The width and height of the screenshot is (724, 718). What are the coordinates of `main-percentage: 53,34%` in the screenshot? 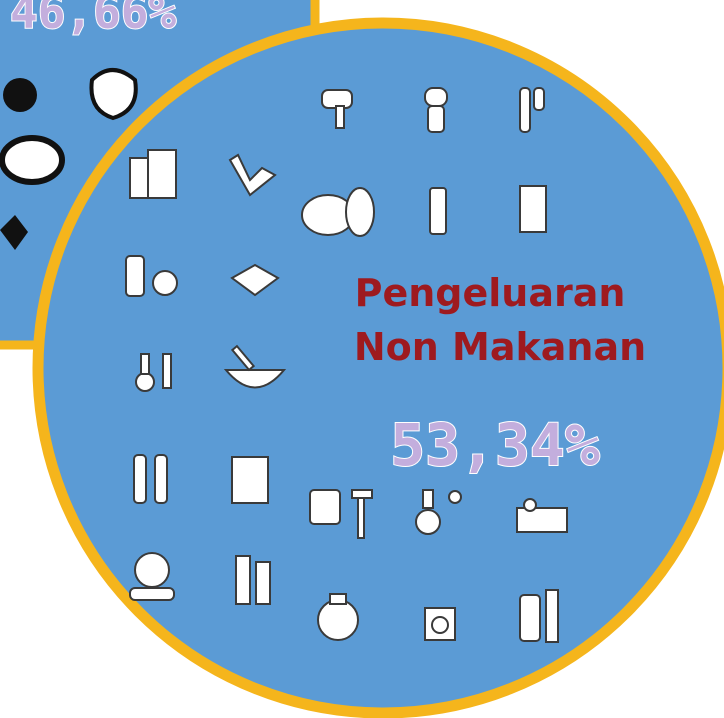 It's located at (495, 445).